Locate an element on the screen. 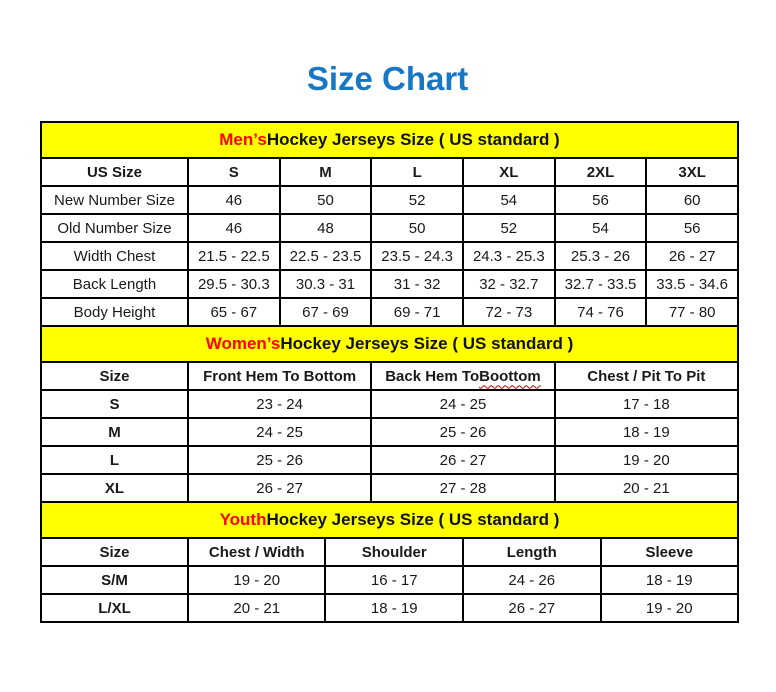 The image size is (776, 692). size-value: 60 is located at coordinates (691, 200).